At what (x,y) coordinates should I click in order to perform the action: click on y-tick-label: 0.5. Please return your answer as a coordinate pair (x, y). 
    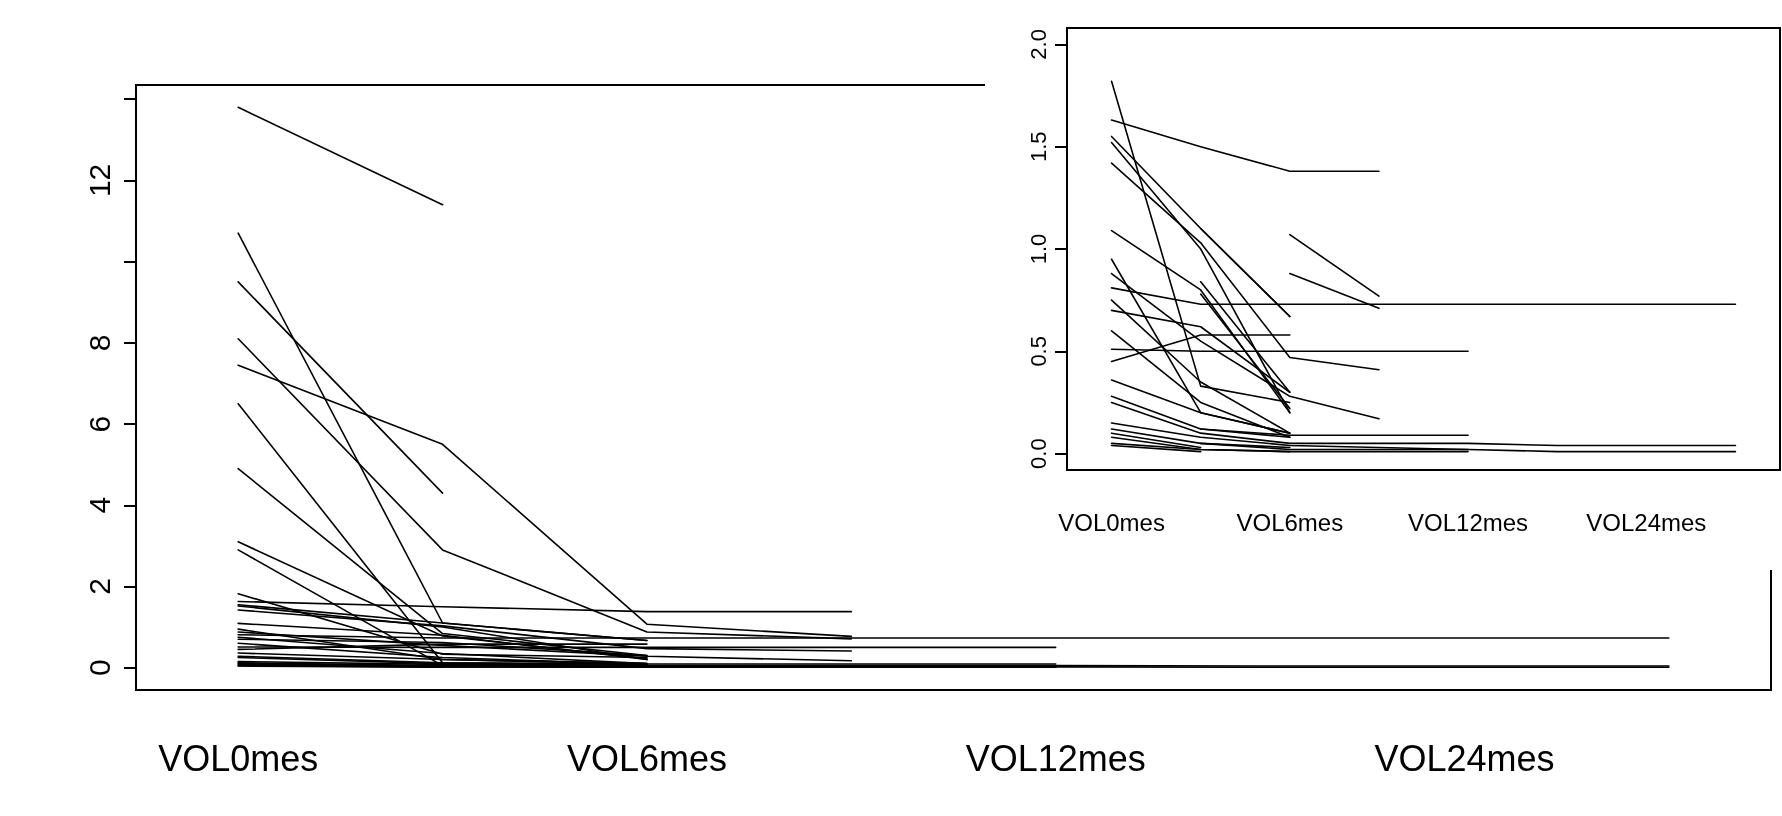
    Looking at the image, I should click on (1038, 351).